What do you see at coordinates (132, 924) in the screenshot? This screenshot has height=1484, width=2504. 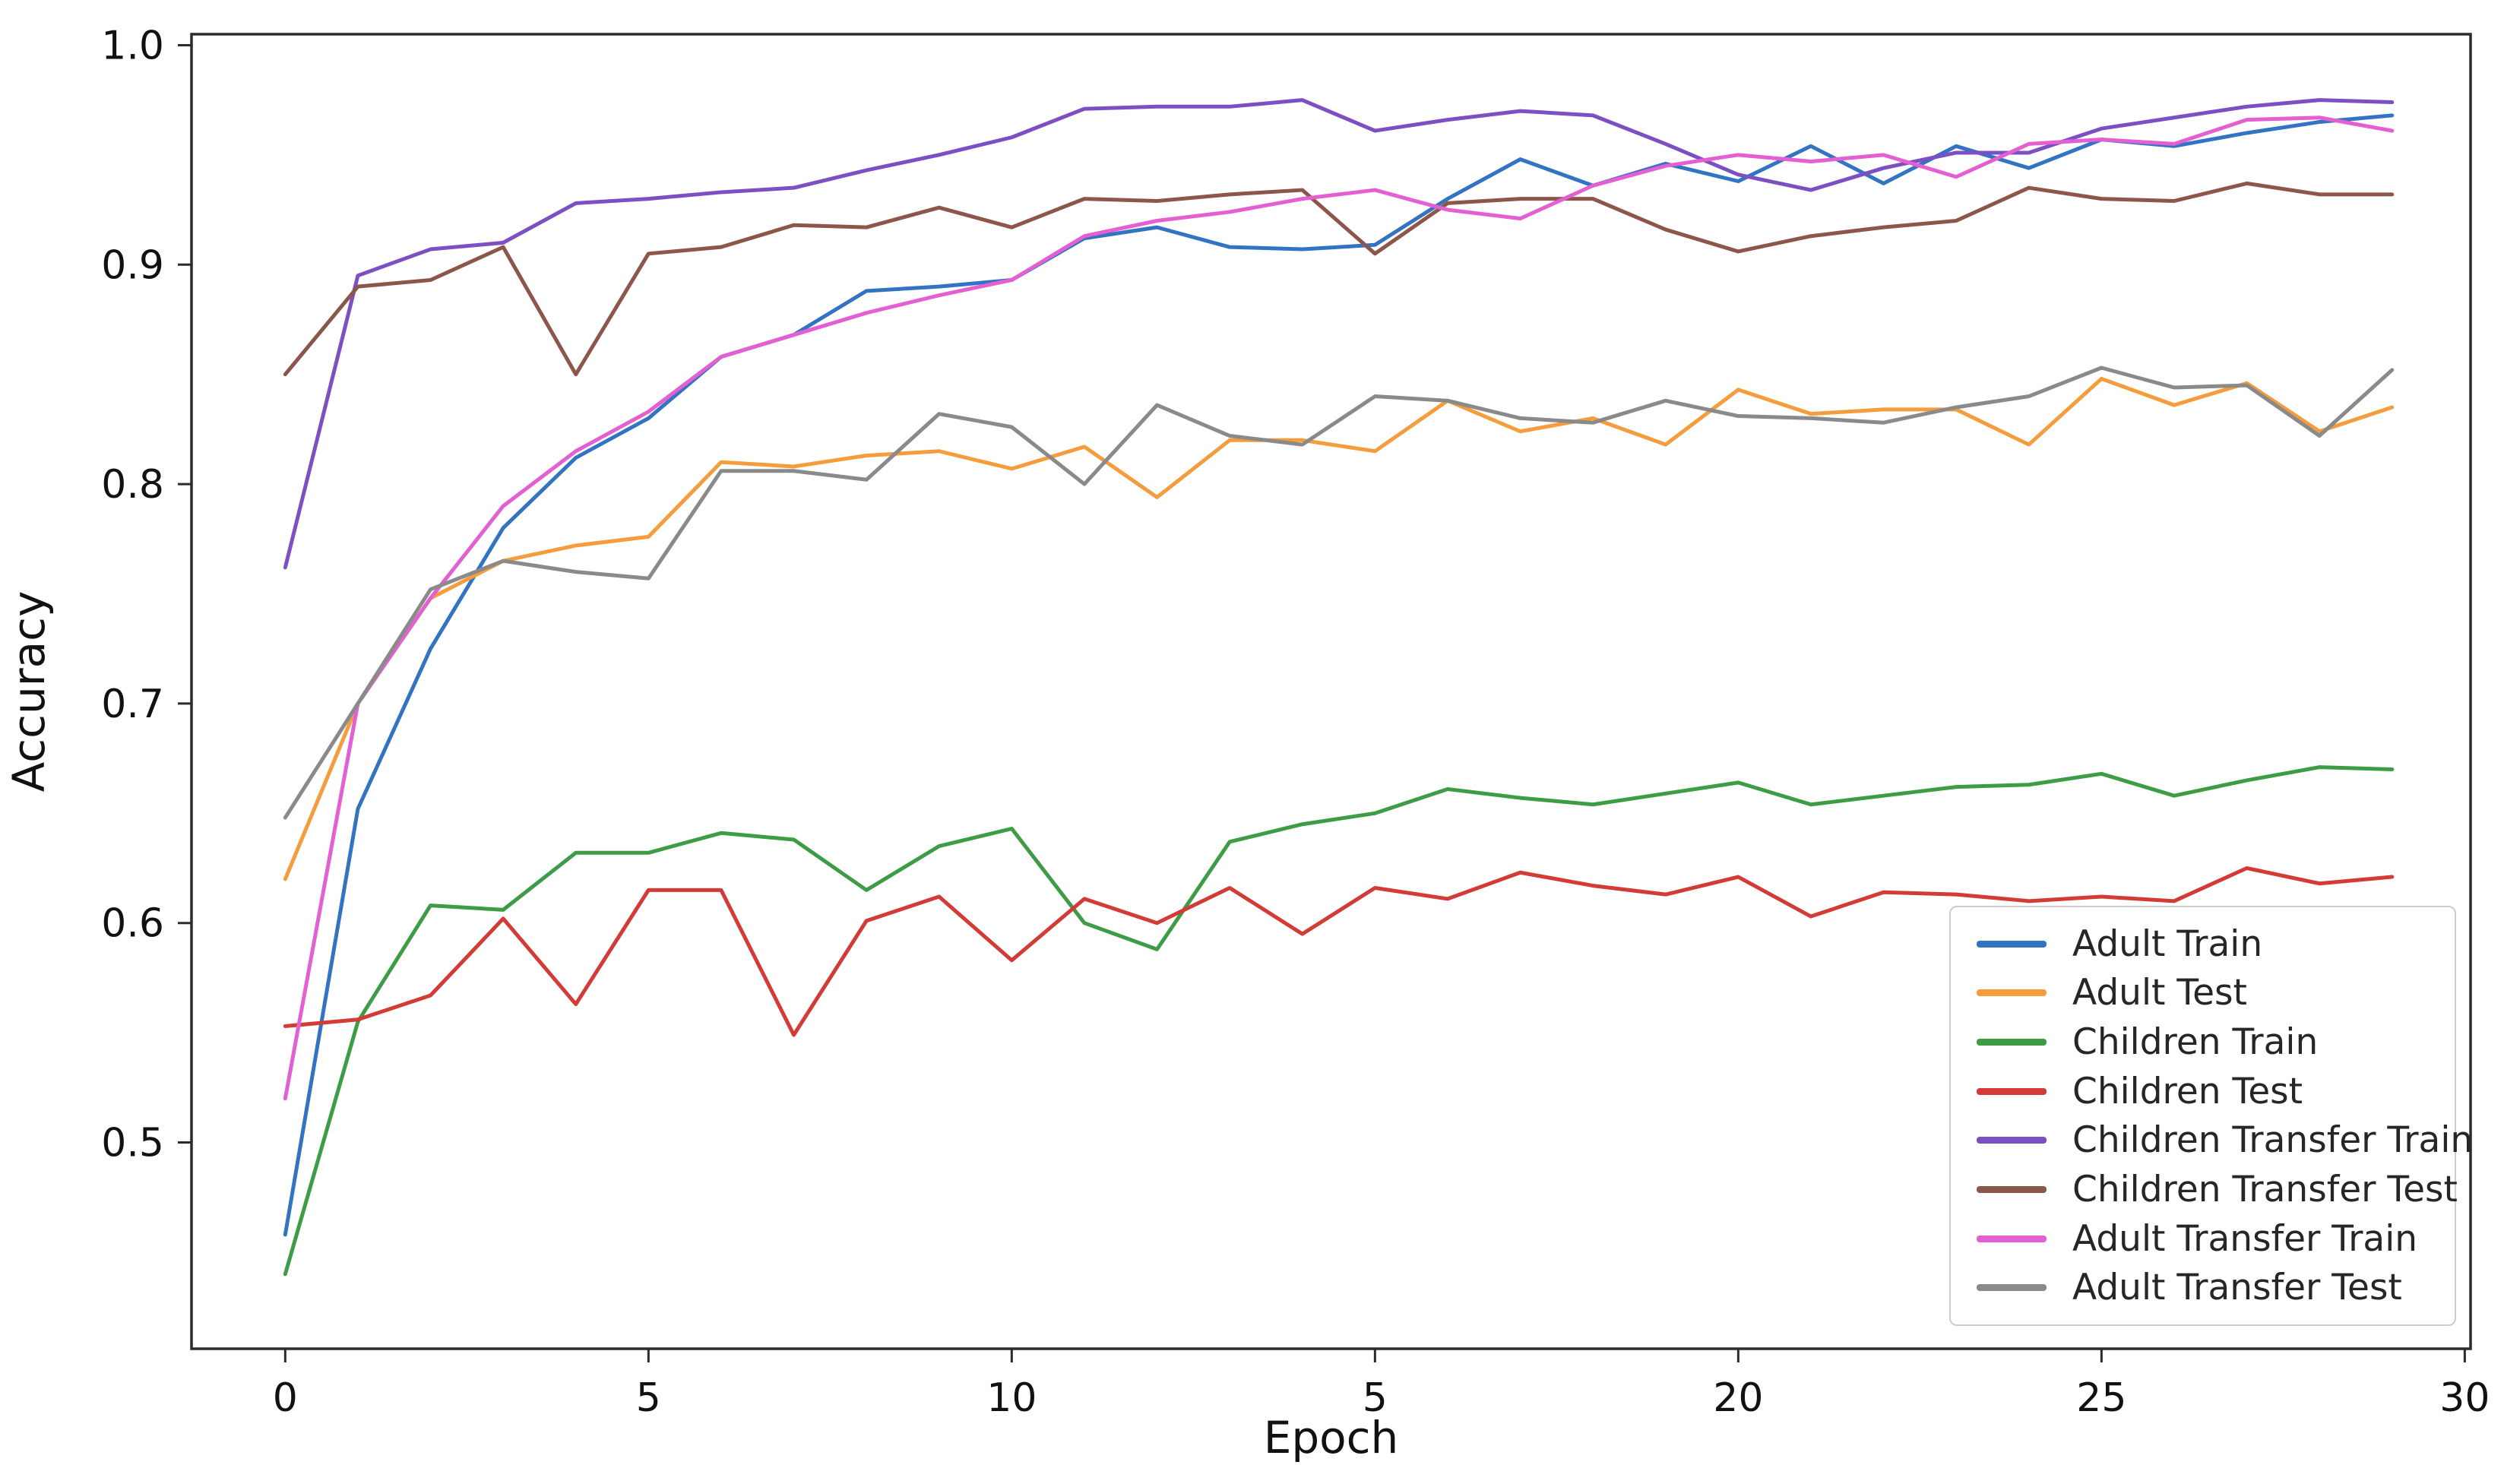 I see `y-tick-label: 0.6` at bounding box center [132, 924].